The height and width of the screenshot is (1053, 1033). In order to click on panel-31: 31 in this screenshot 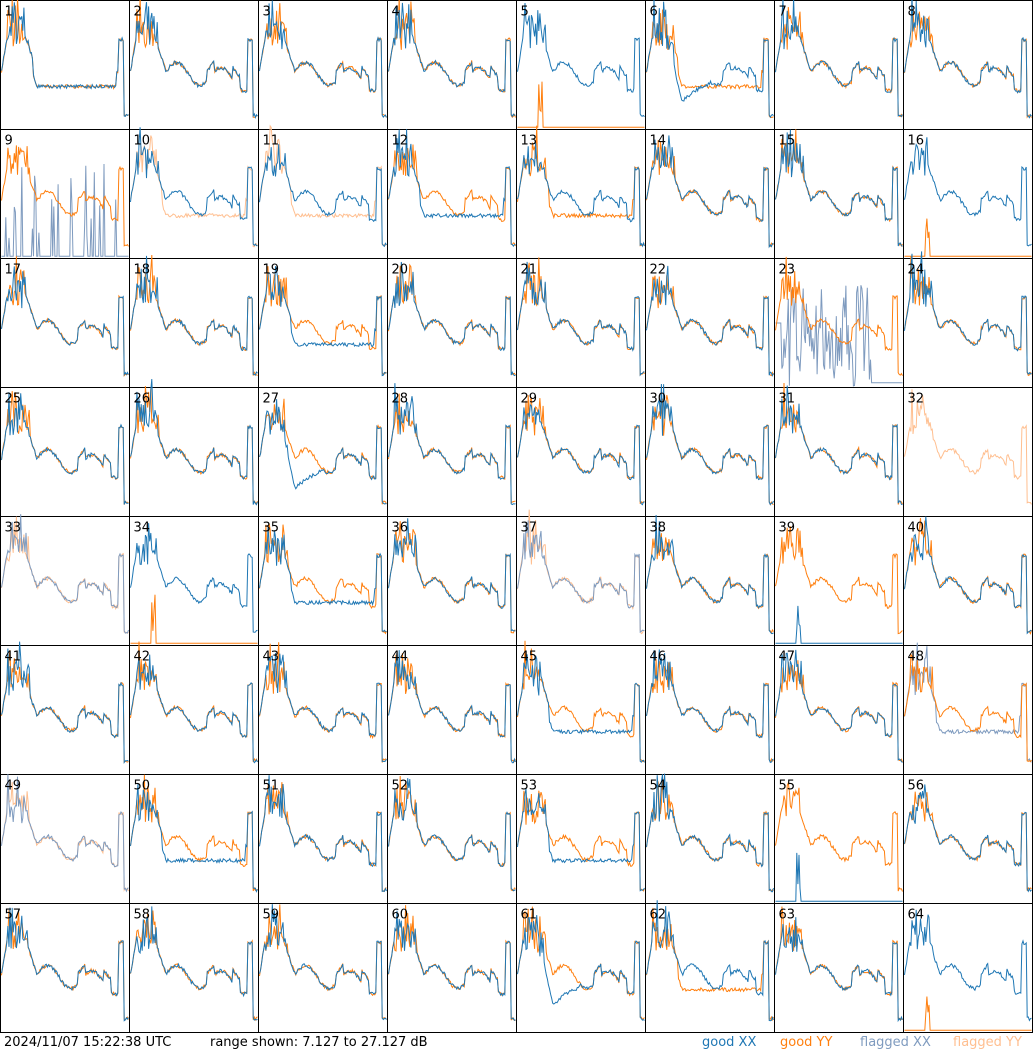, I will do `click(839, 449)`.